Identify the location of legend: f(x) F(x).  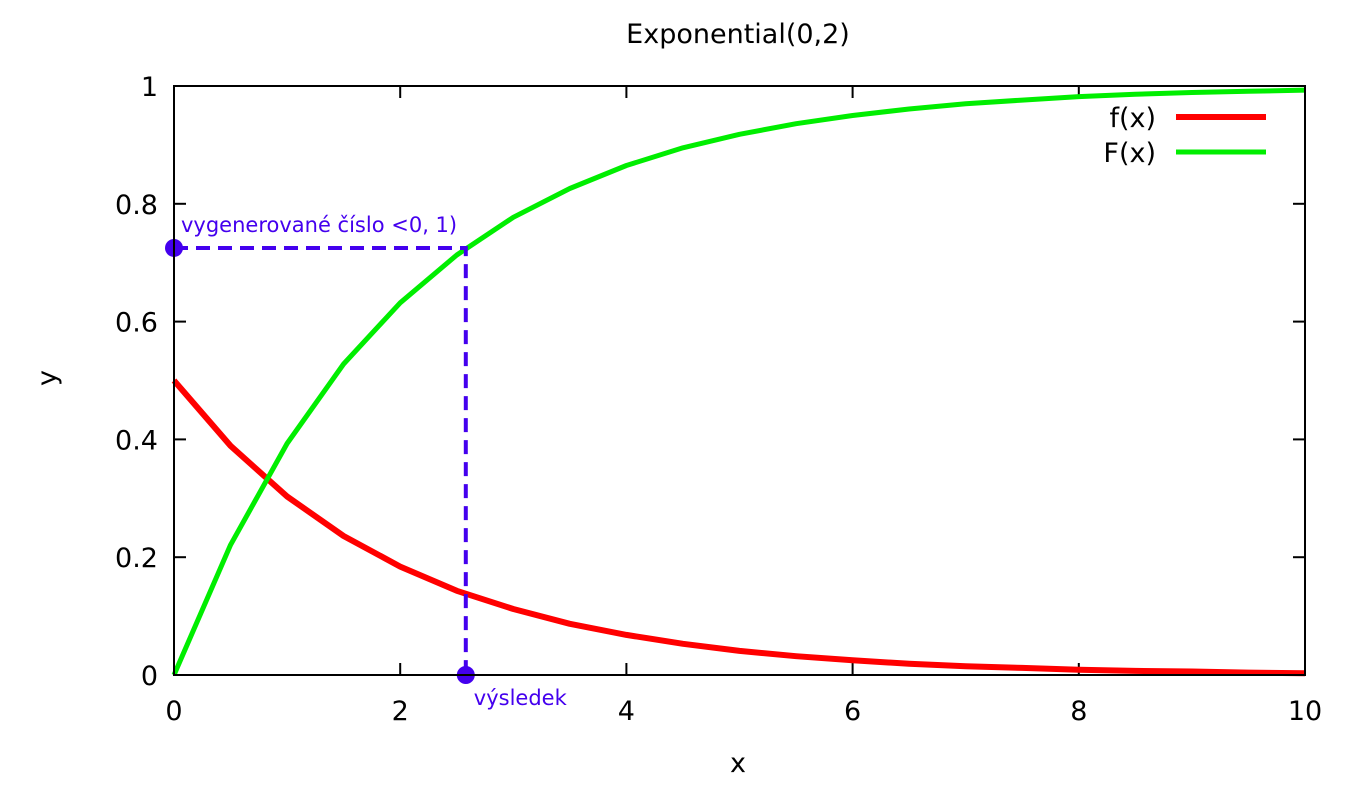
(1184, 136).